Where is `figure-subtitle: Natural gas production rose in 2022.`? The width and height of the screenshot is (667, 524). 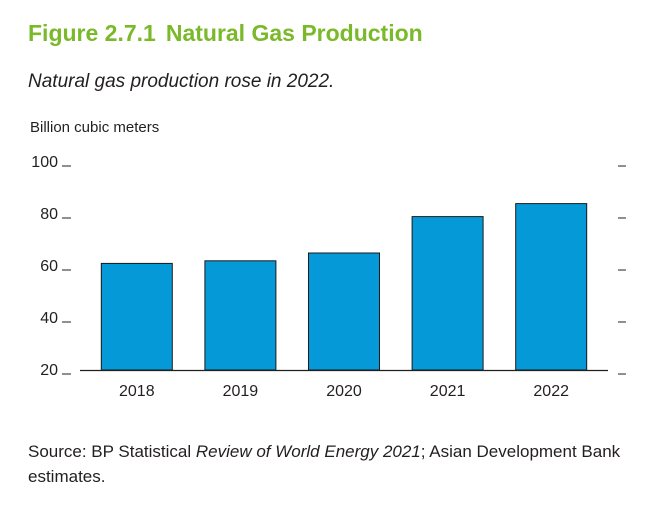
figure-subtitle: Natural gas production rose in 2022. is located at coordinates (181, 81).